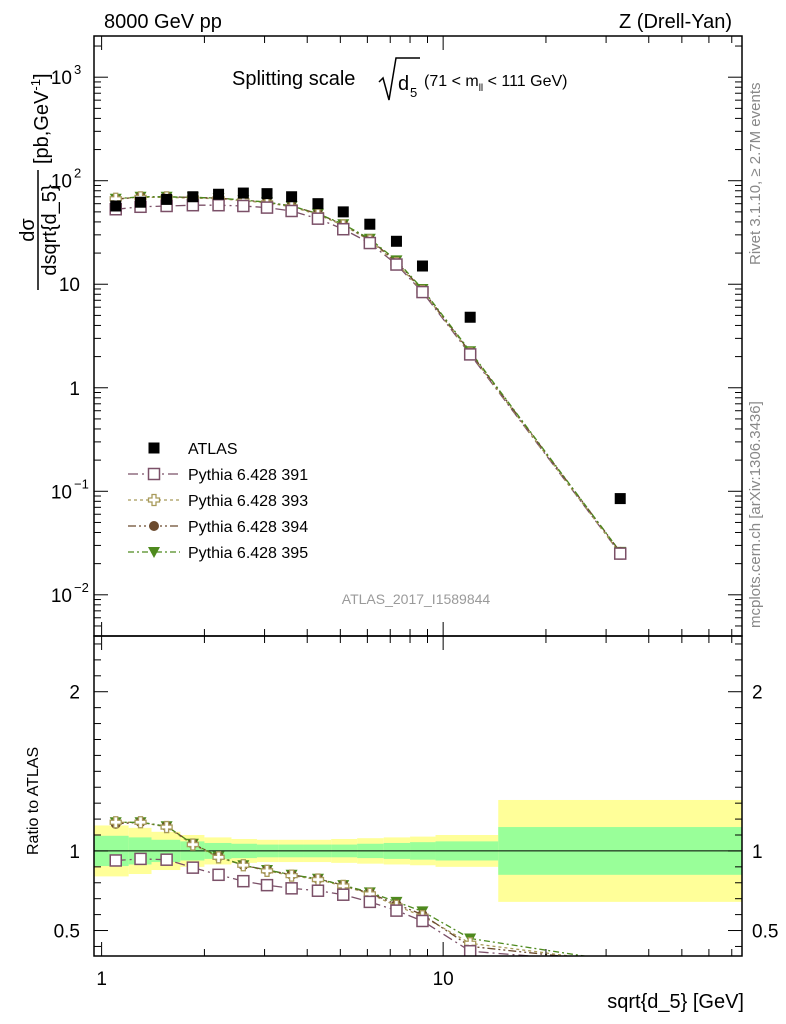 The width and height of the screenshot is (786, 1024). I want to click on x-tick-label: 1, so click(101, 979).